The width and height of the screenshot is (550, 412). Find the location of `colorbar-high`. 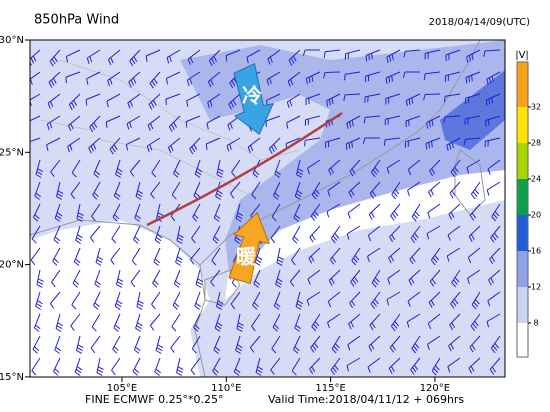

colorbar-high is located at coordinates (522, 84).